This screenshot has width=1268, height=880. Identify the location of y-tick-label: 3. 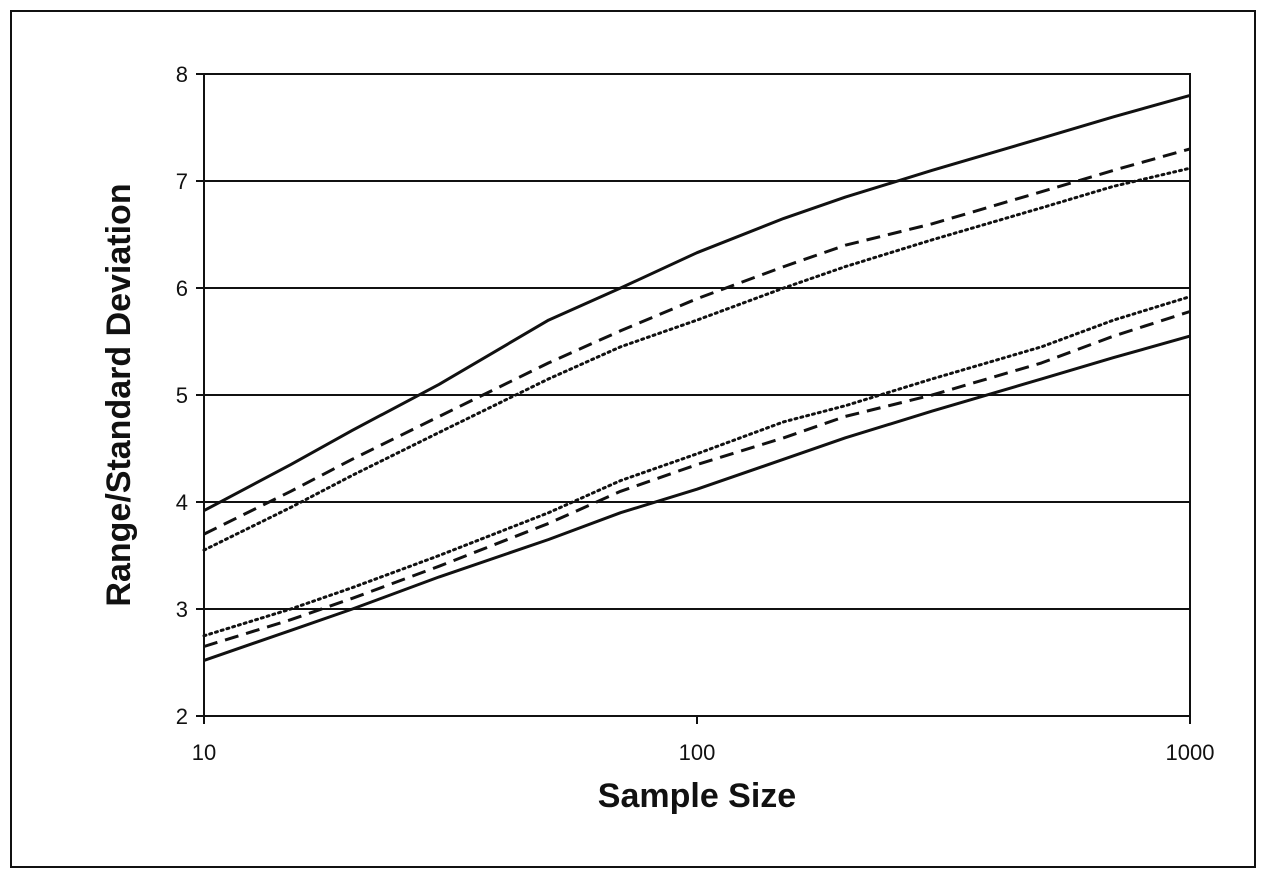
(182, 609).